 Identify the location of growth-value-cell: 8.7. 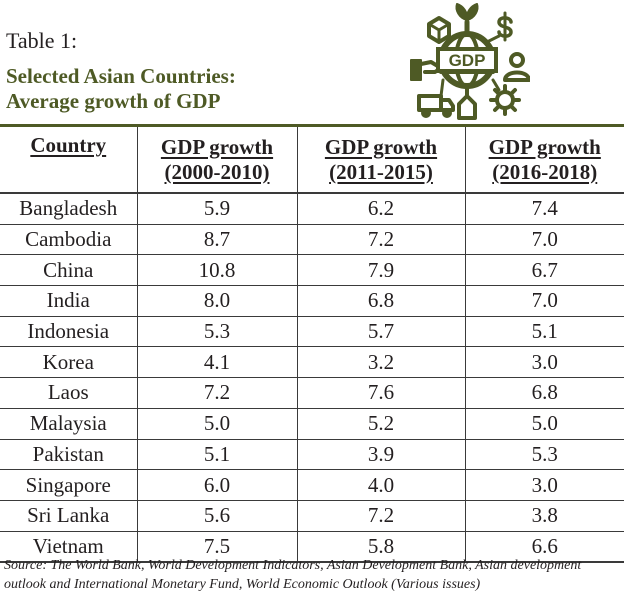
(216, 240).